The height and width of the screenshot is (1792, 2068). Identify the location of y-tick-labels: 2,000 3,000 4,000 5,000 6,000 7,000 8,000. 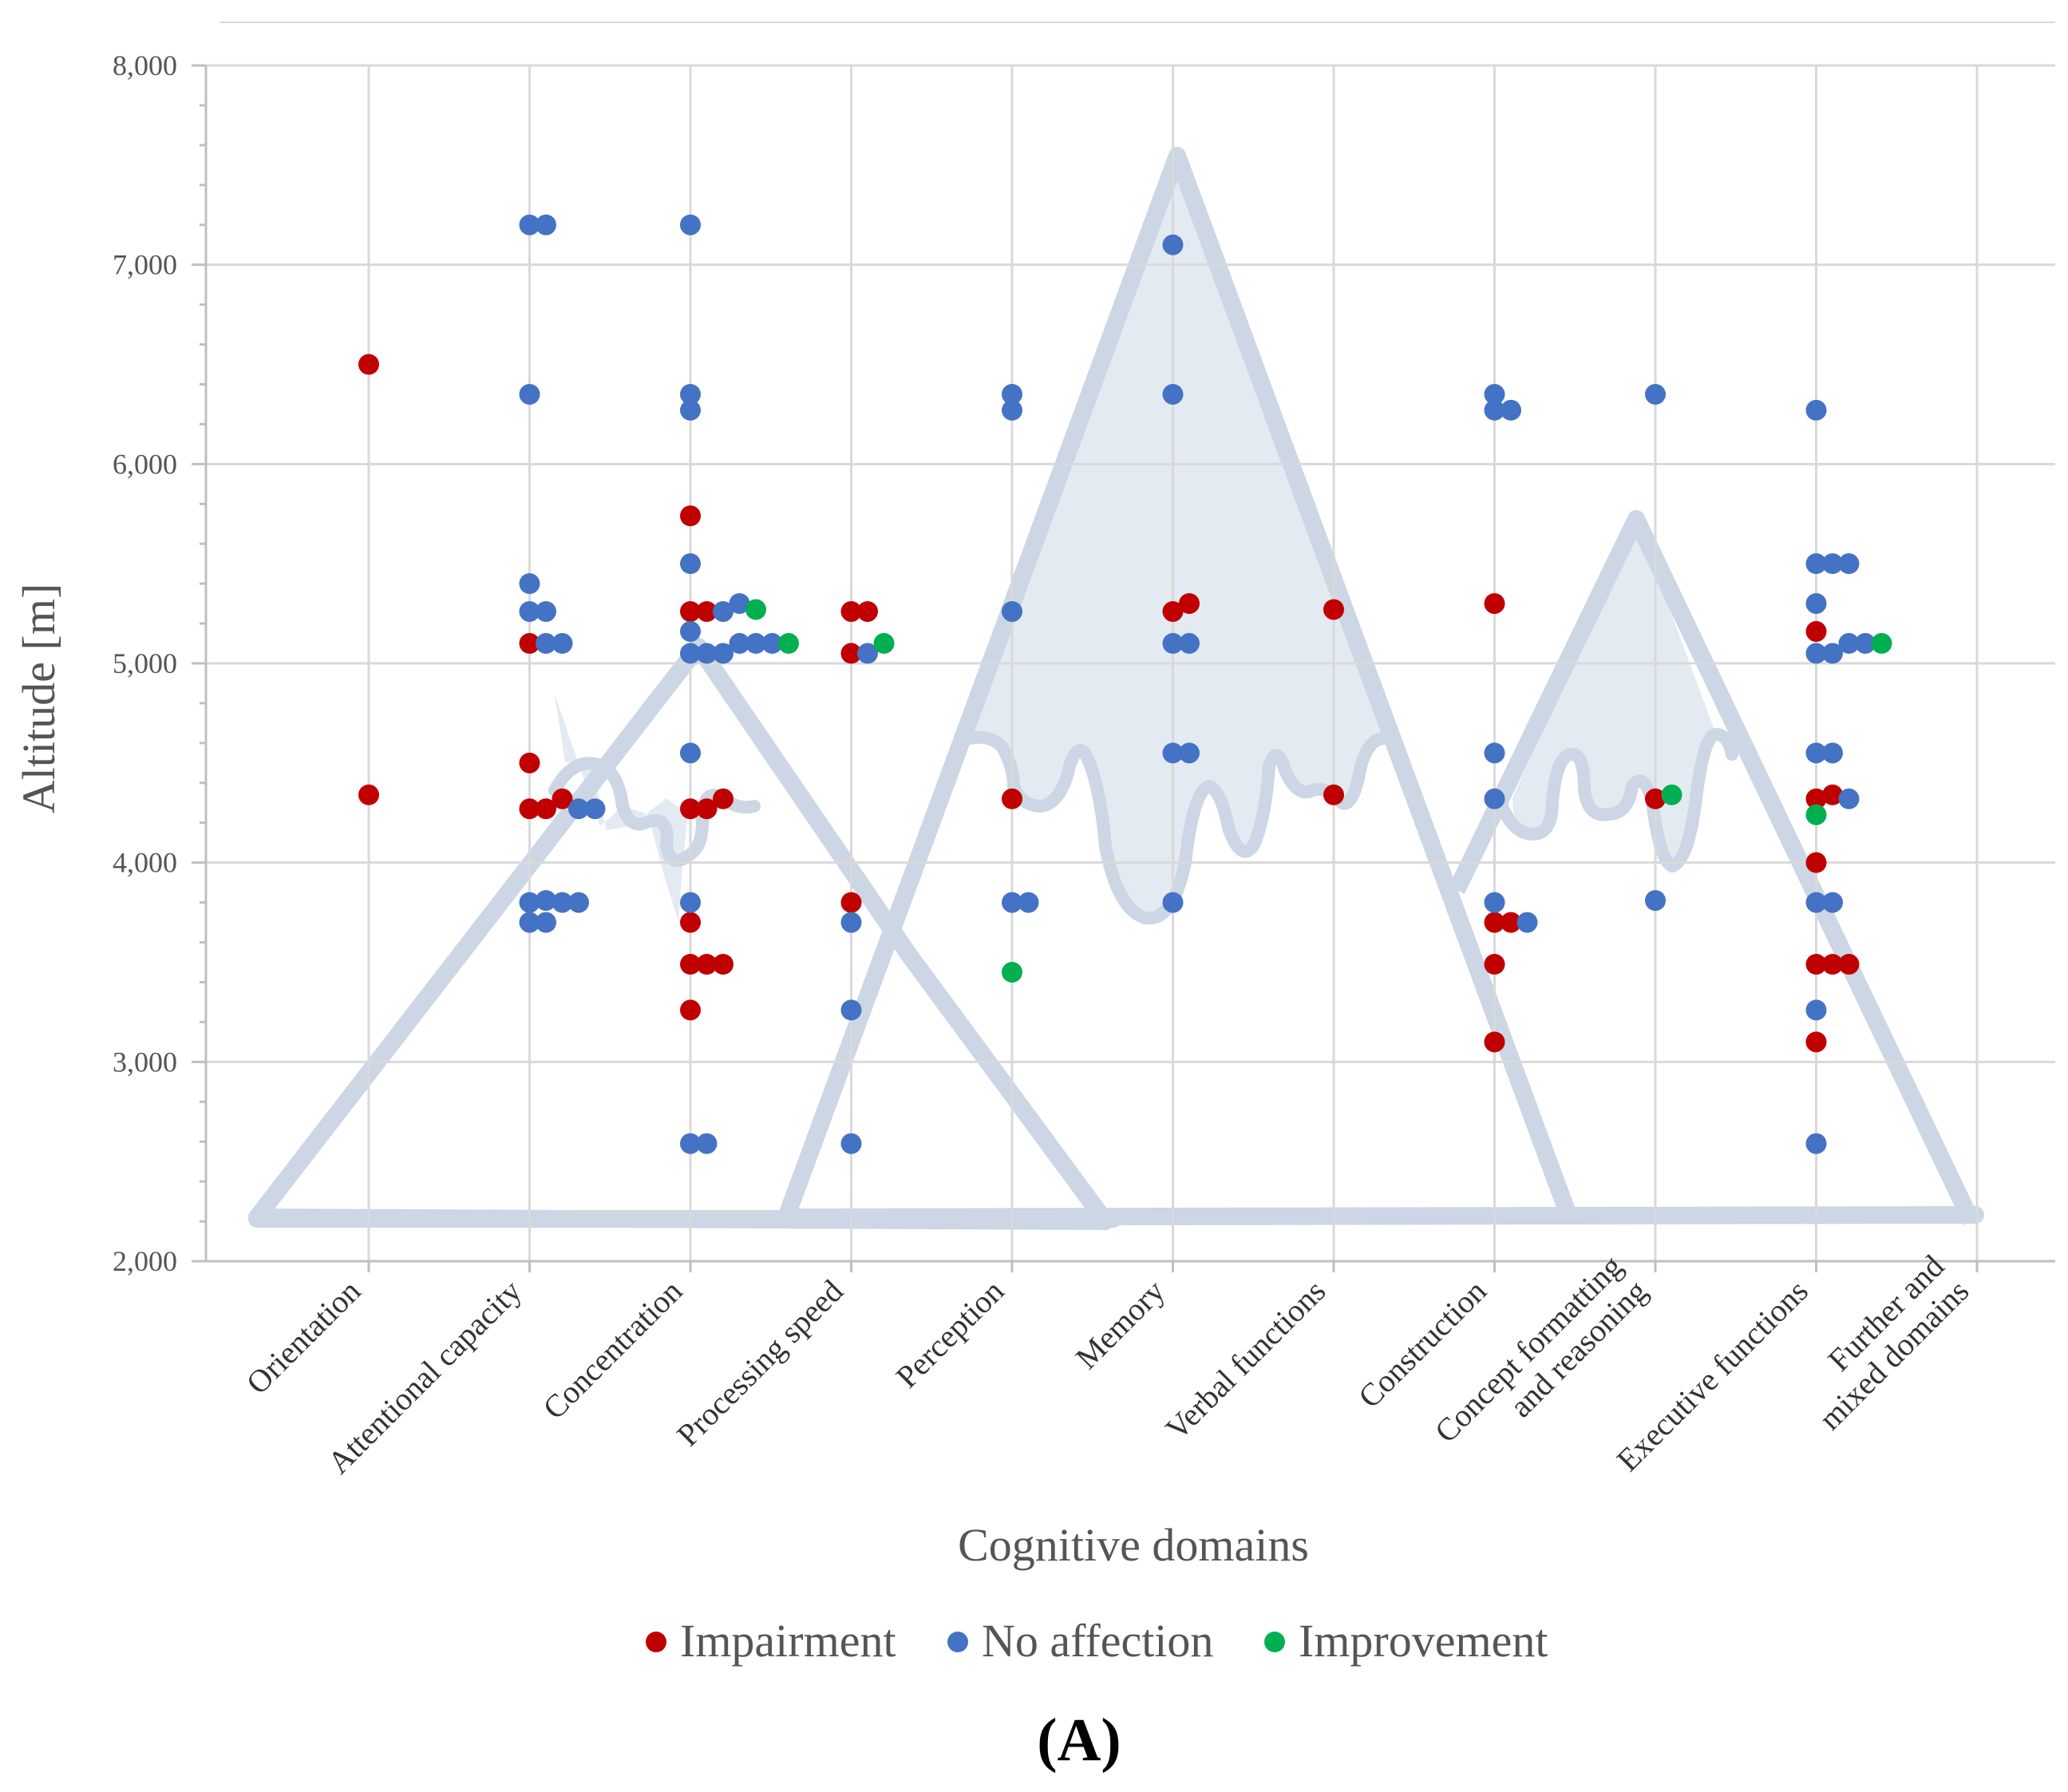
(145, 663).